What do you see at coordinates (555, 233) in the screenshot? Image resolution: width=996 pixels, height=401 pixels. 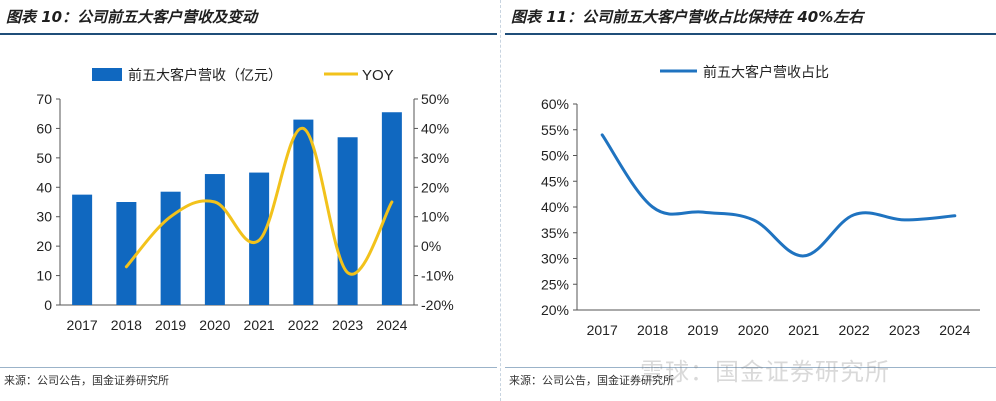 I see `y-tick-label: 35%` at bounding box center [555, 233].